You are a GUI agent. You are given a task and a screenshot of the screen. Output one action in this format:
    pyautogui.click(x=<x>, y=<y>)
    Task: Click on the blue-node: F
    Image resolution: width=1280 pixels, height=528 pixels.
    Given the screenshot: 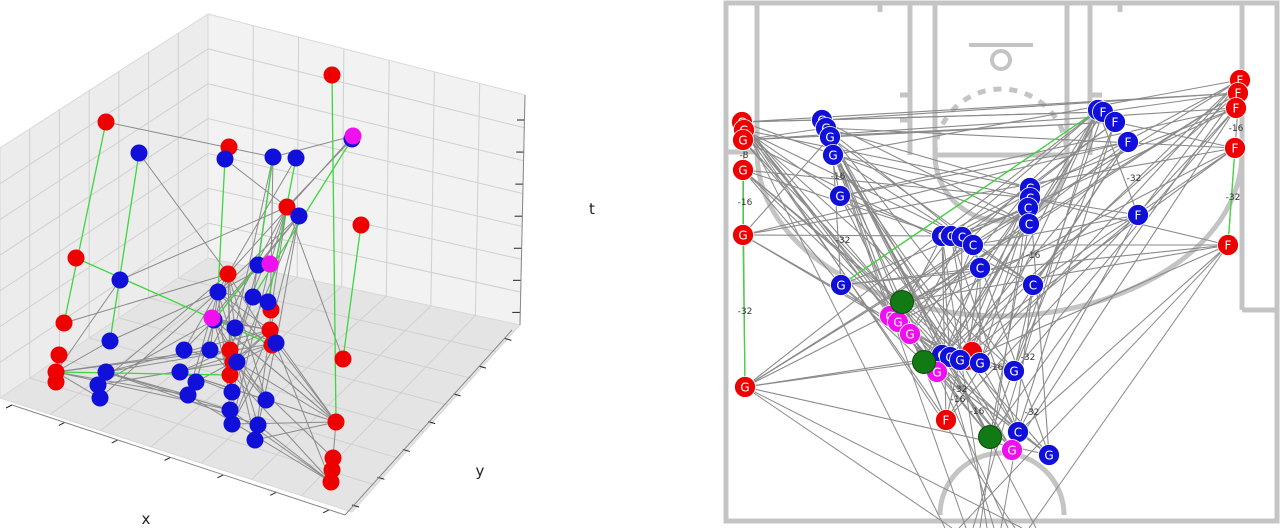 What is the action you would take?
    pyautogui.click(x=1138, y=215)
    